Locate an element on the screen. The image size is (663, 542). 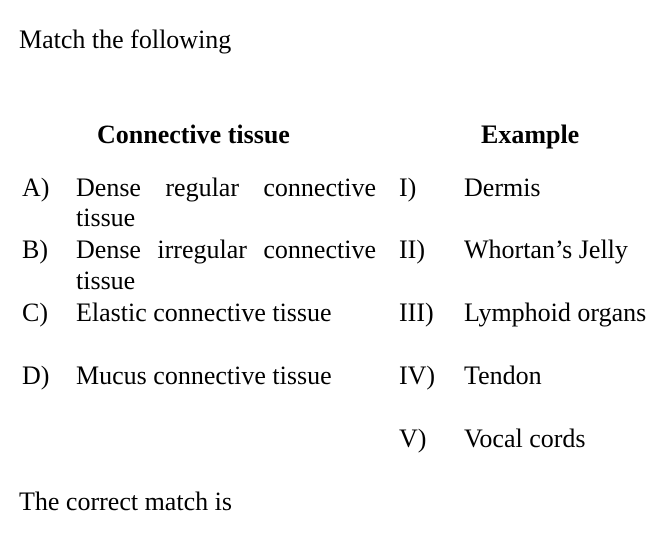
right-item-text: Lymphoid organs is located at coordinates (555, 312).